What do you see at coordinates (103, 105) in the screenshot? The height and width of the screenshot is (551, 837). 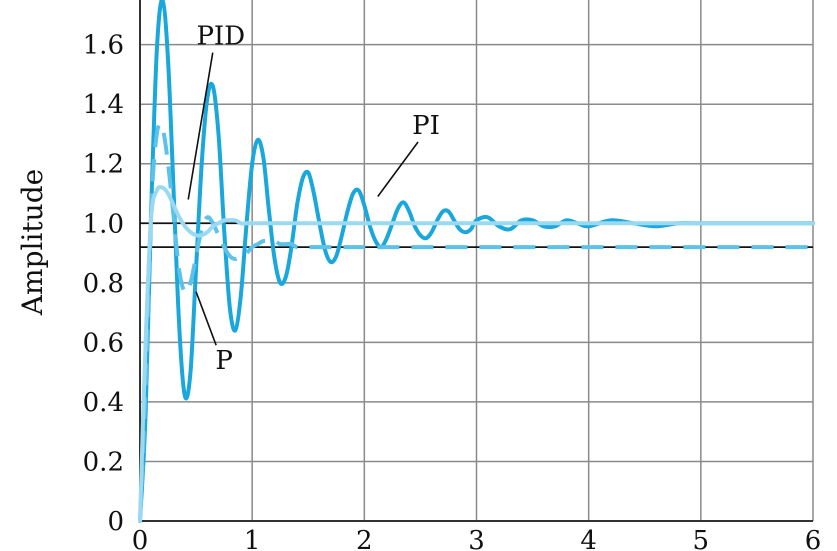 I see `y-tick-label: 1.4` at bounding box center [103, 105].